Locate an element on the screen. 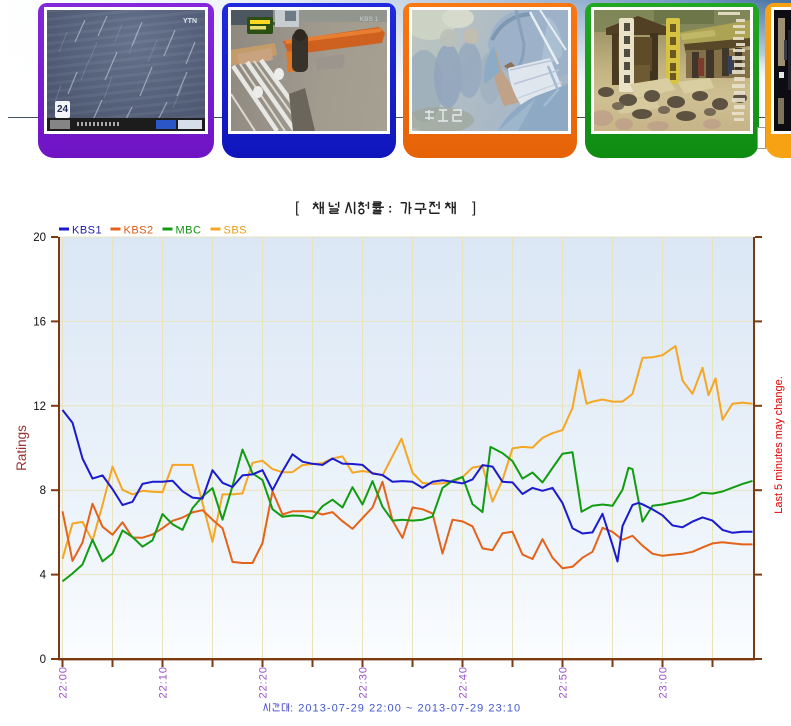  svg-text: 4 is located at coordinates (43, 576).